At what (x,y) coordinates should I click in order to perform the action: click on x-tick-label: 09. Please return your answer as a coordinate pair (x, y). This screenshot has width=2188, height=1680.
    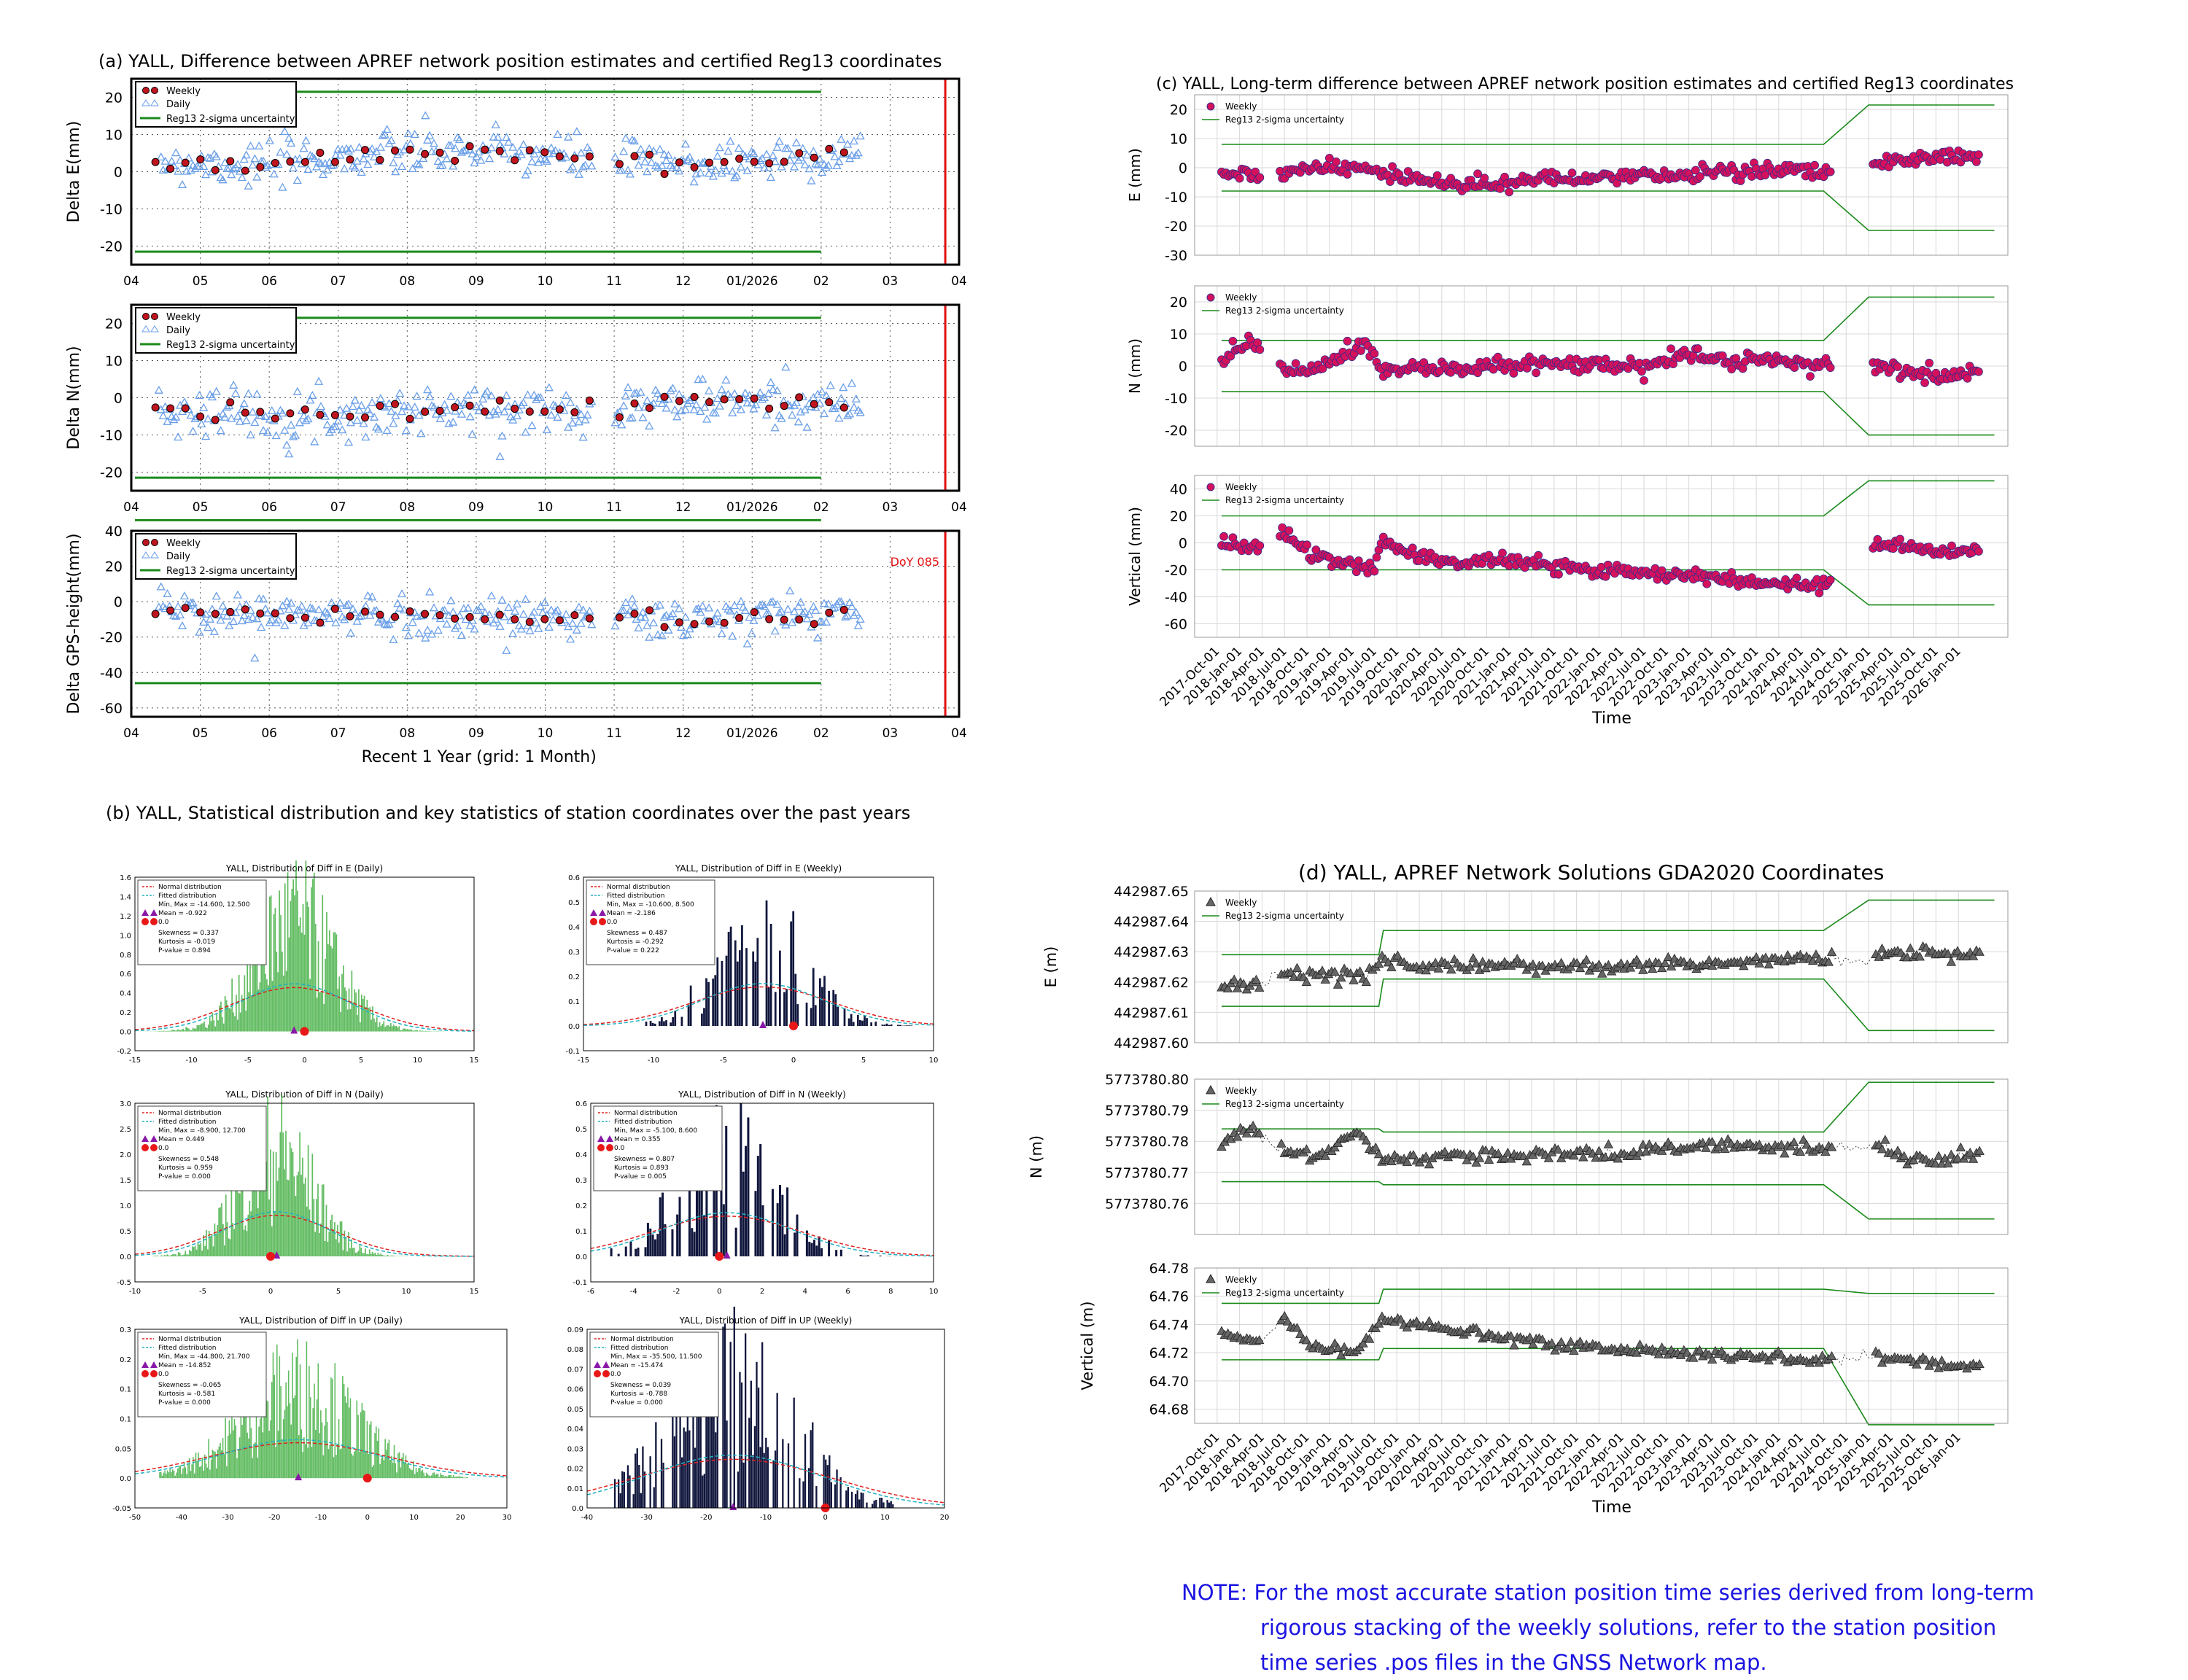
    Looking at the image, I should click on (476, 281).